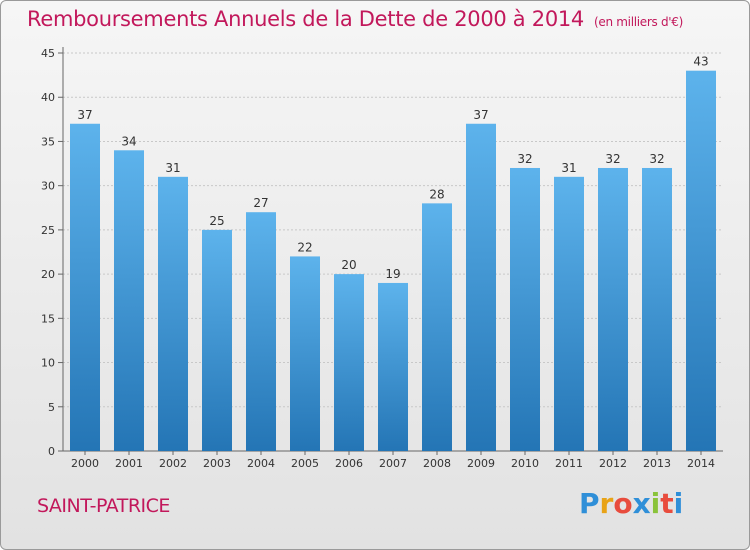 Image resolution: width=750 pixels, height=550 pixels. Describe the element at coordinates (569, 463) in the screenshot. I see `x-tick-label-2011: 2011` at that location.